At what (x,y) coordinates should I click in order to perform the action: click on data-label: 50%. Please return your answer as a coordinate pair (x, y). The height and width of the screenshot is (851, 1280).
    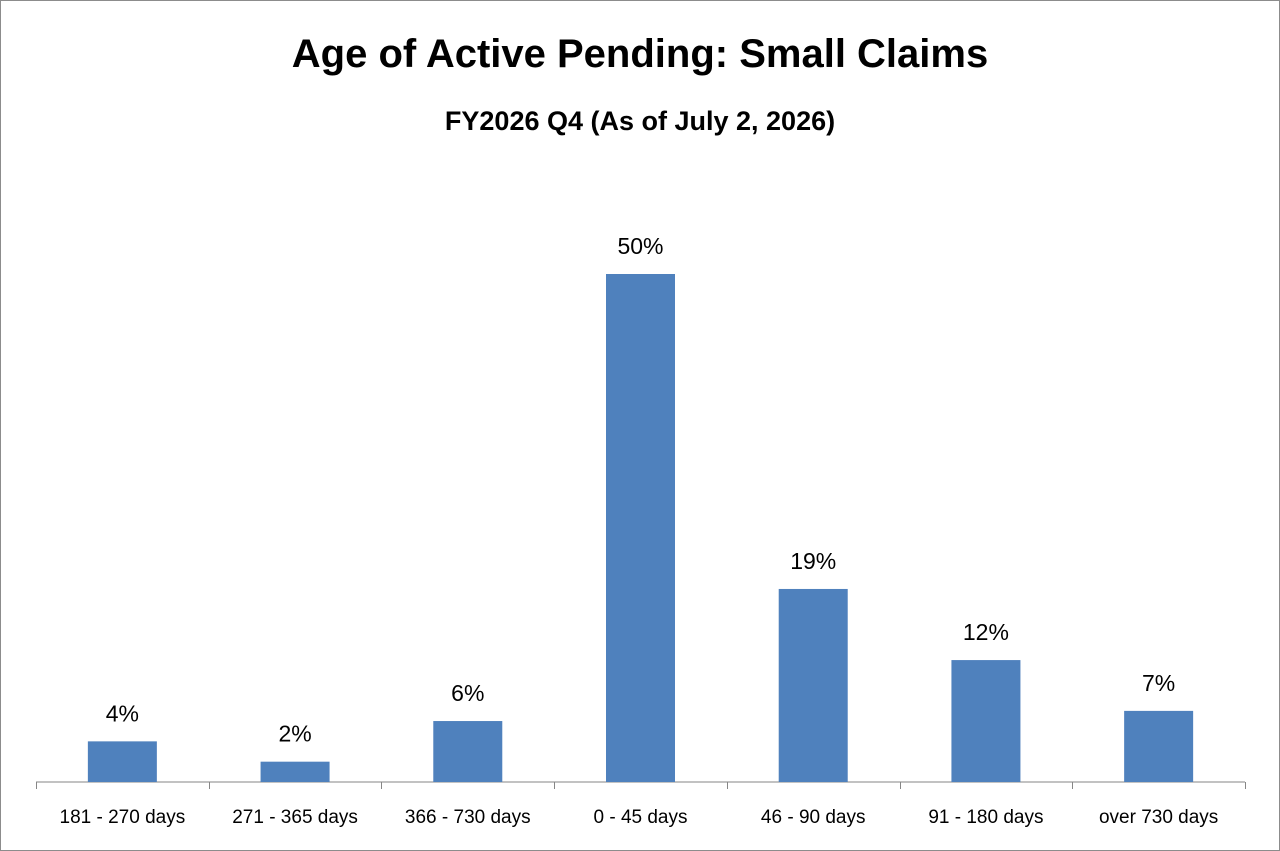
    Looking at the image, I should click on (640, 246).